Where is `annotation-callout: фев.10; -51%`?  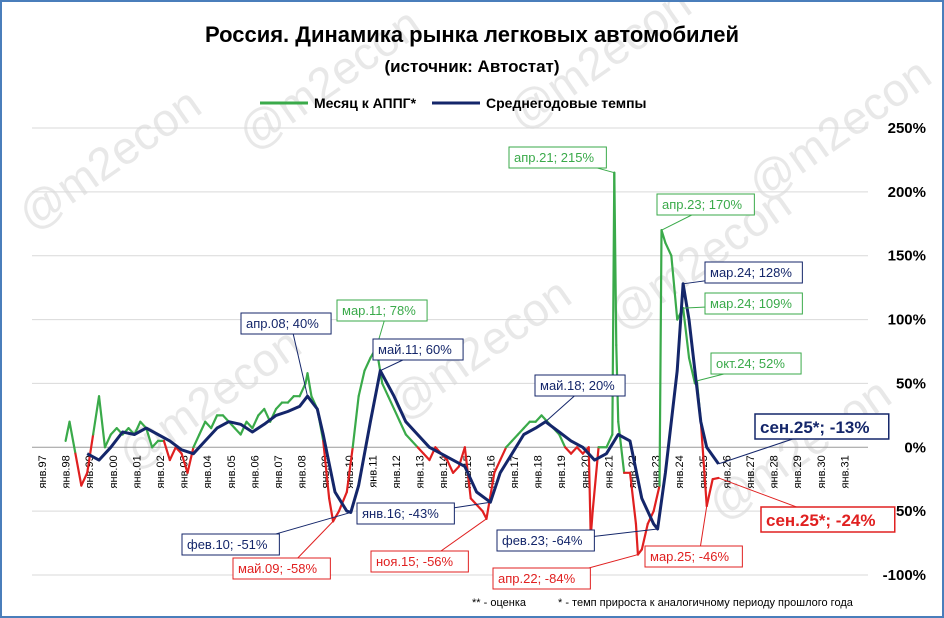 annotation-callout: фев.10; -51% is located at coordinates (266, 533).